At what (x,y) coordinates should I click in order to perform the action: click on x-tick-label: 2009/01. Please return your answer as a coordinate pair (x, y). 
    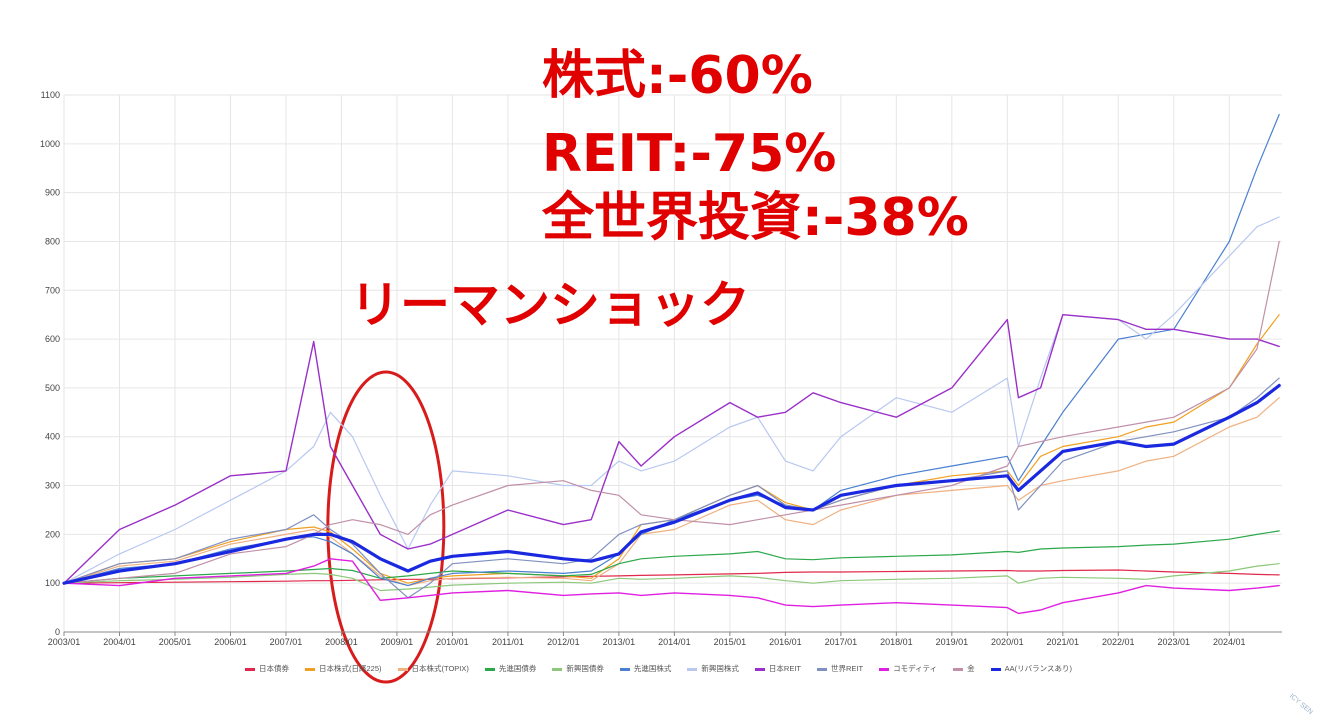
    Looking at the image, I should click on (397, 642).